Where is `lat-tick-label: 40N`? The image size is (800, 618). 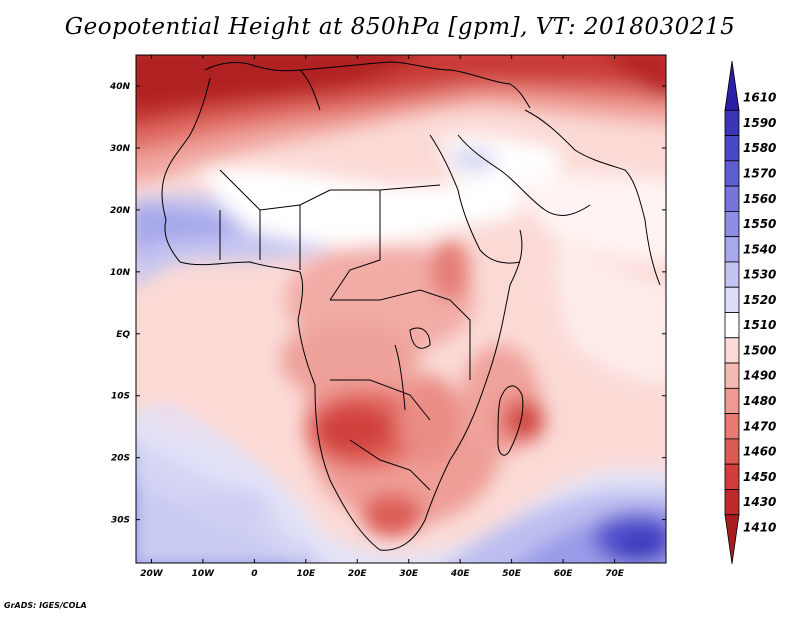
lat-tick-label: 40N is located at coordinates (120, 87).